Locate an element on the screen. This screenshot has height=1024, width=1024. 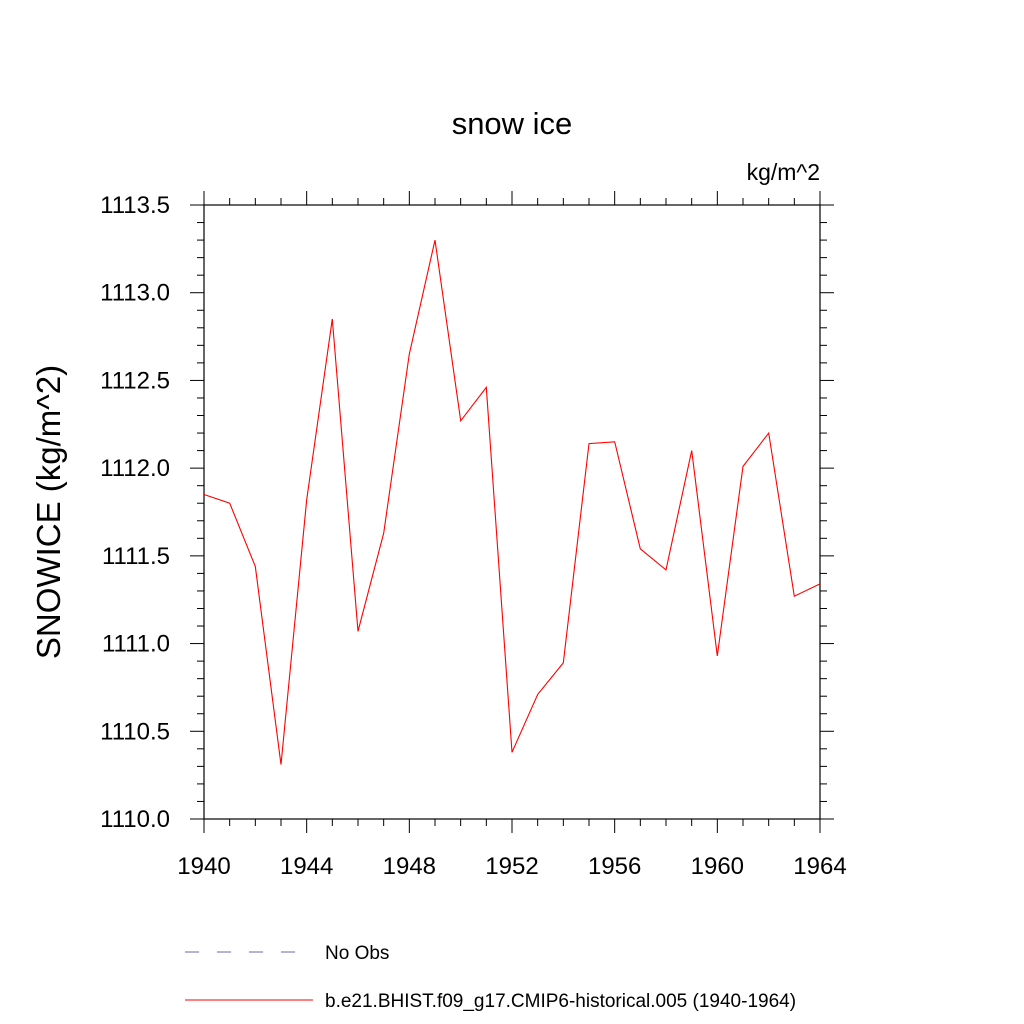
units-label: kg/m^2 is located at coordinates (783, 172).